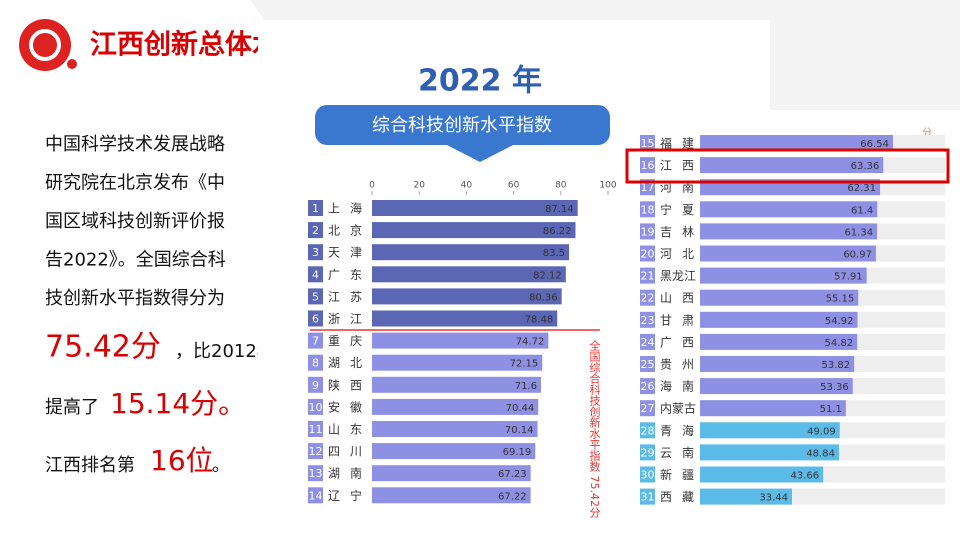  I want to click on value-label: 66.54, so click(874, 144).